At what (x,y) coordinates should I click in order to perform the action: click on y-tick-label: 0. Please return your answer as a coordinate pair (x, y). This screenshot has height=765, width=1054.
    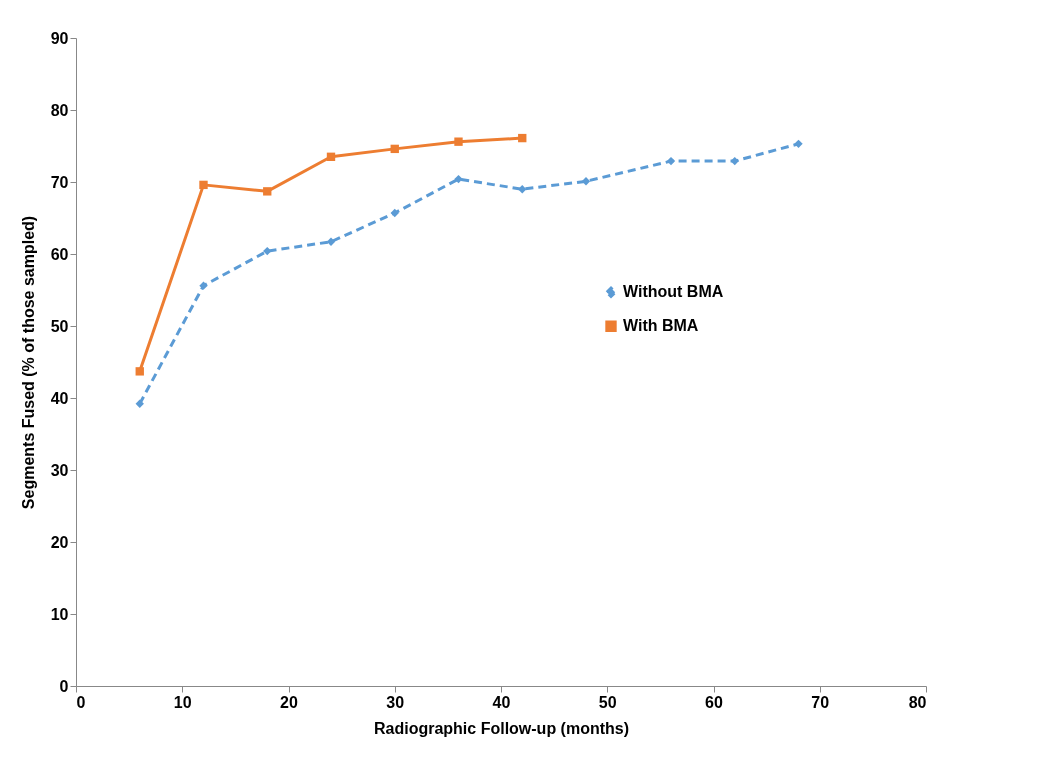
    Looking at the image, I should click on (64, 686).